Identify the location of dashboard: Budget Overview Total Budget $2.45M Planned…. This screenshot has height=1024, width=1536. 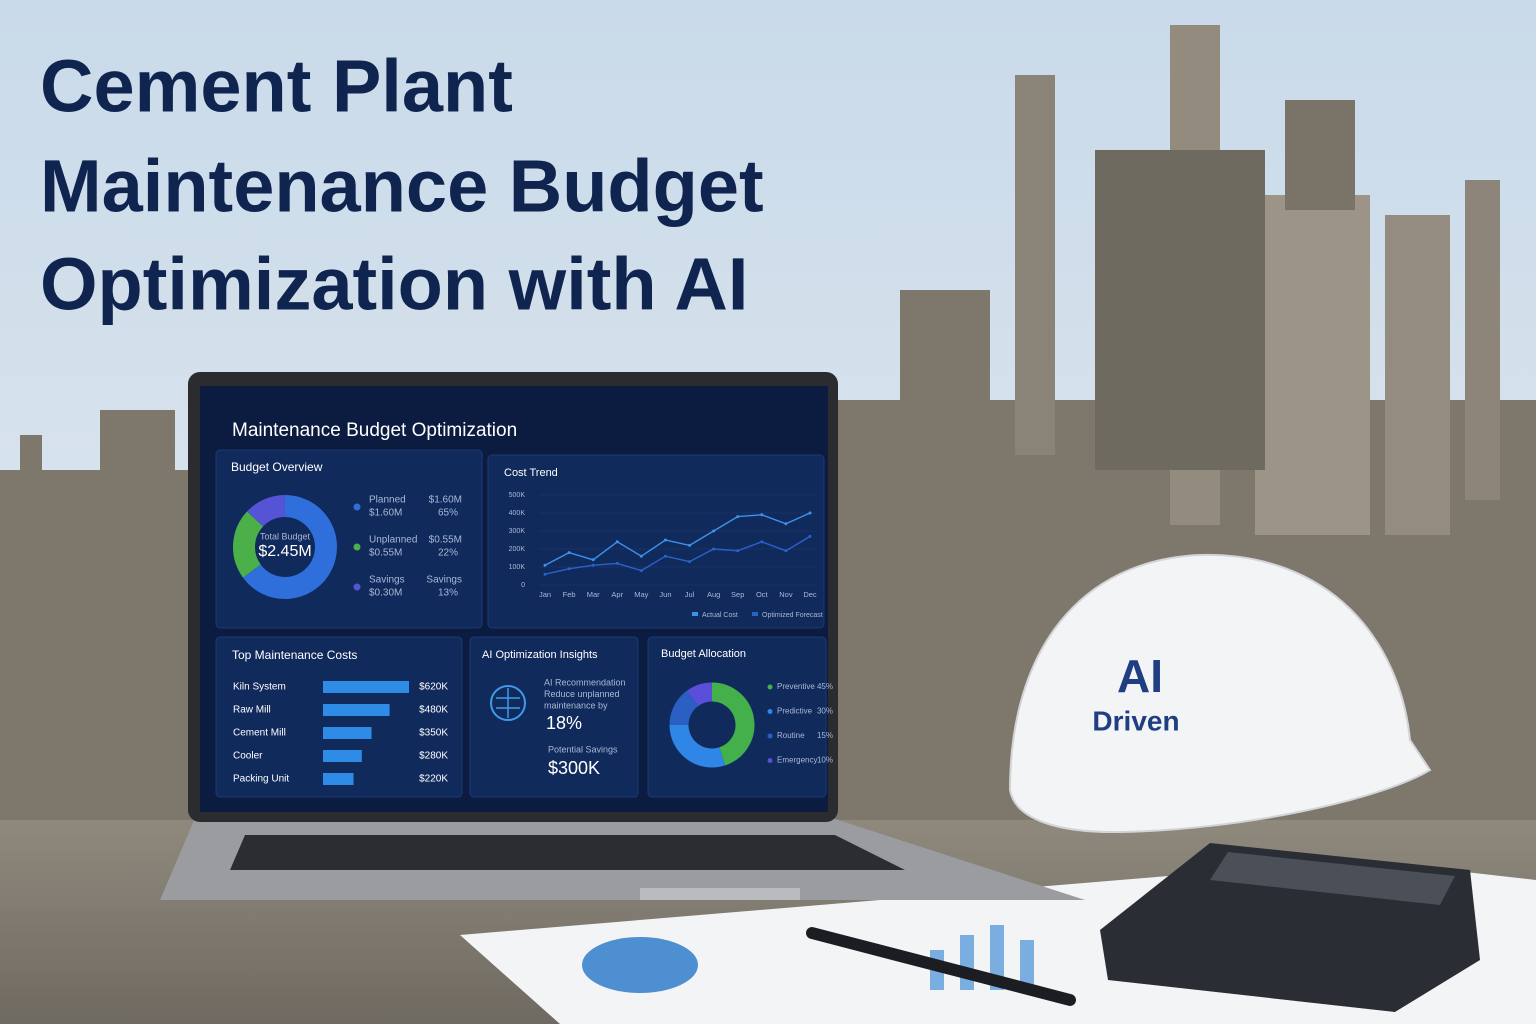
(532, 622).